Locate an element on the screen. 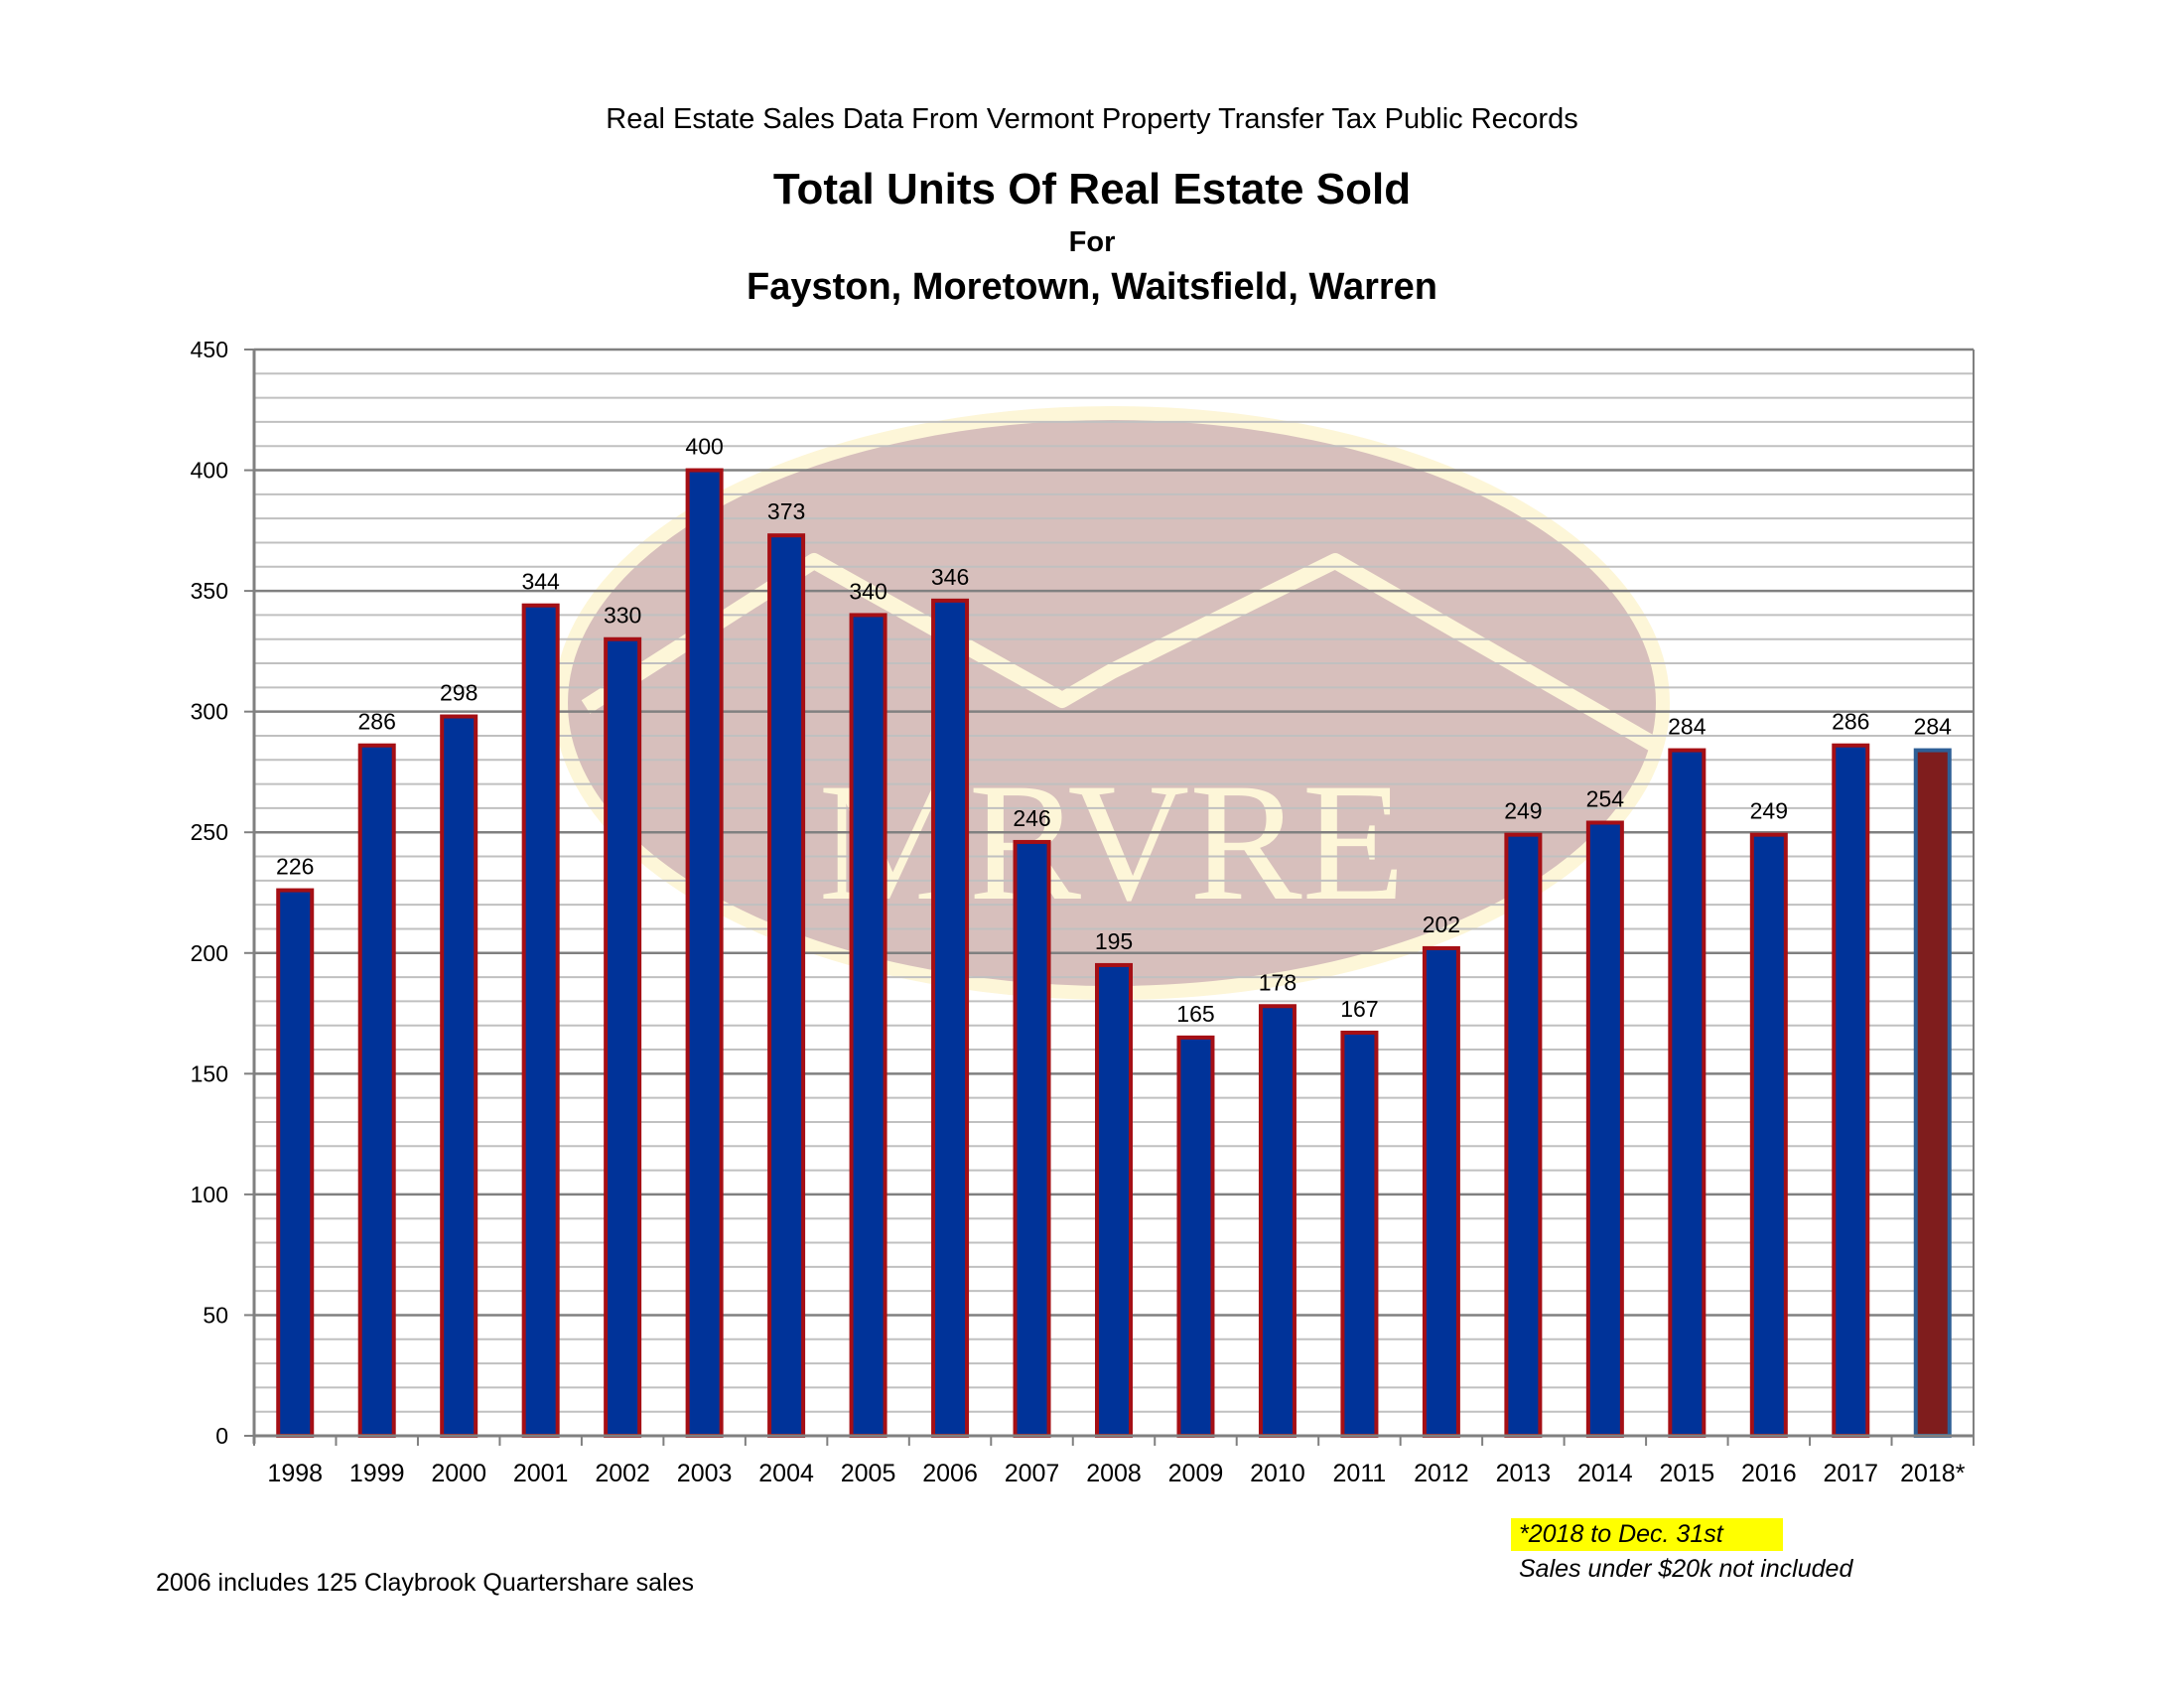 The image size is (2184, 1688). x-tick-label-2007: 2007 is located at coordinates (1032, 1473).